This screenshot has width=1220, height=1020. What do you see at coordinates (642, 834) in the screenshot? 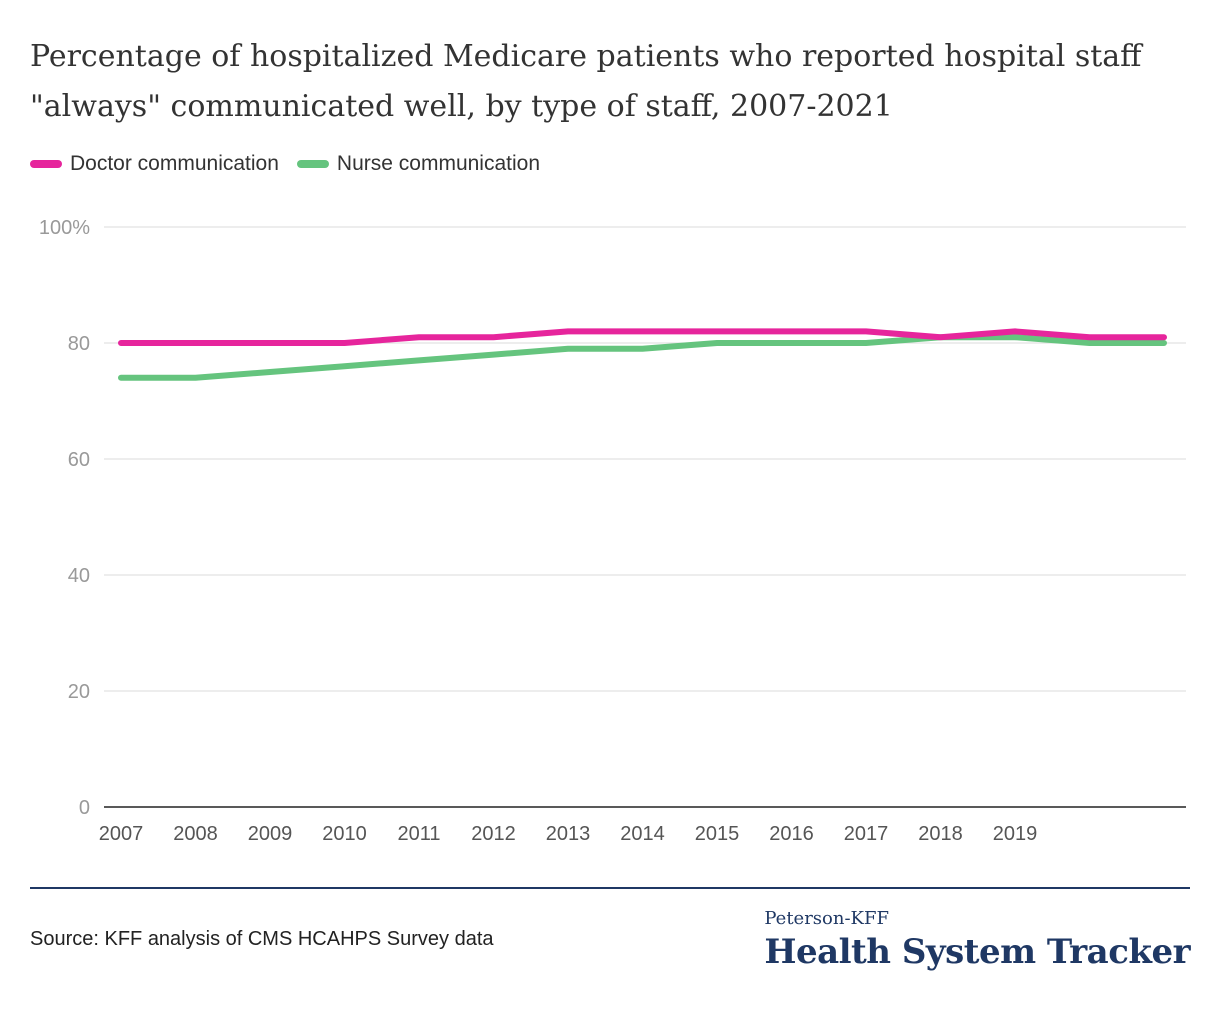
I see `x-tick-label-2014: 2014` at bounding box center [642, 834].